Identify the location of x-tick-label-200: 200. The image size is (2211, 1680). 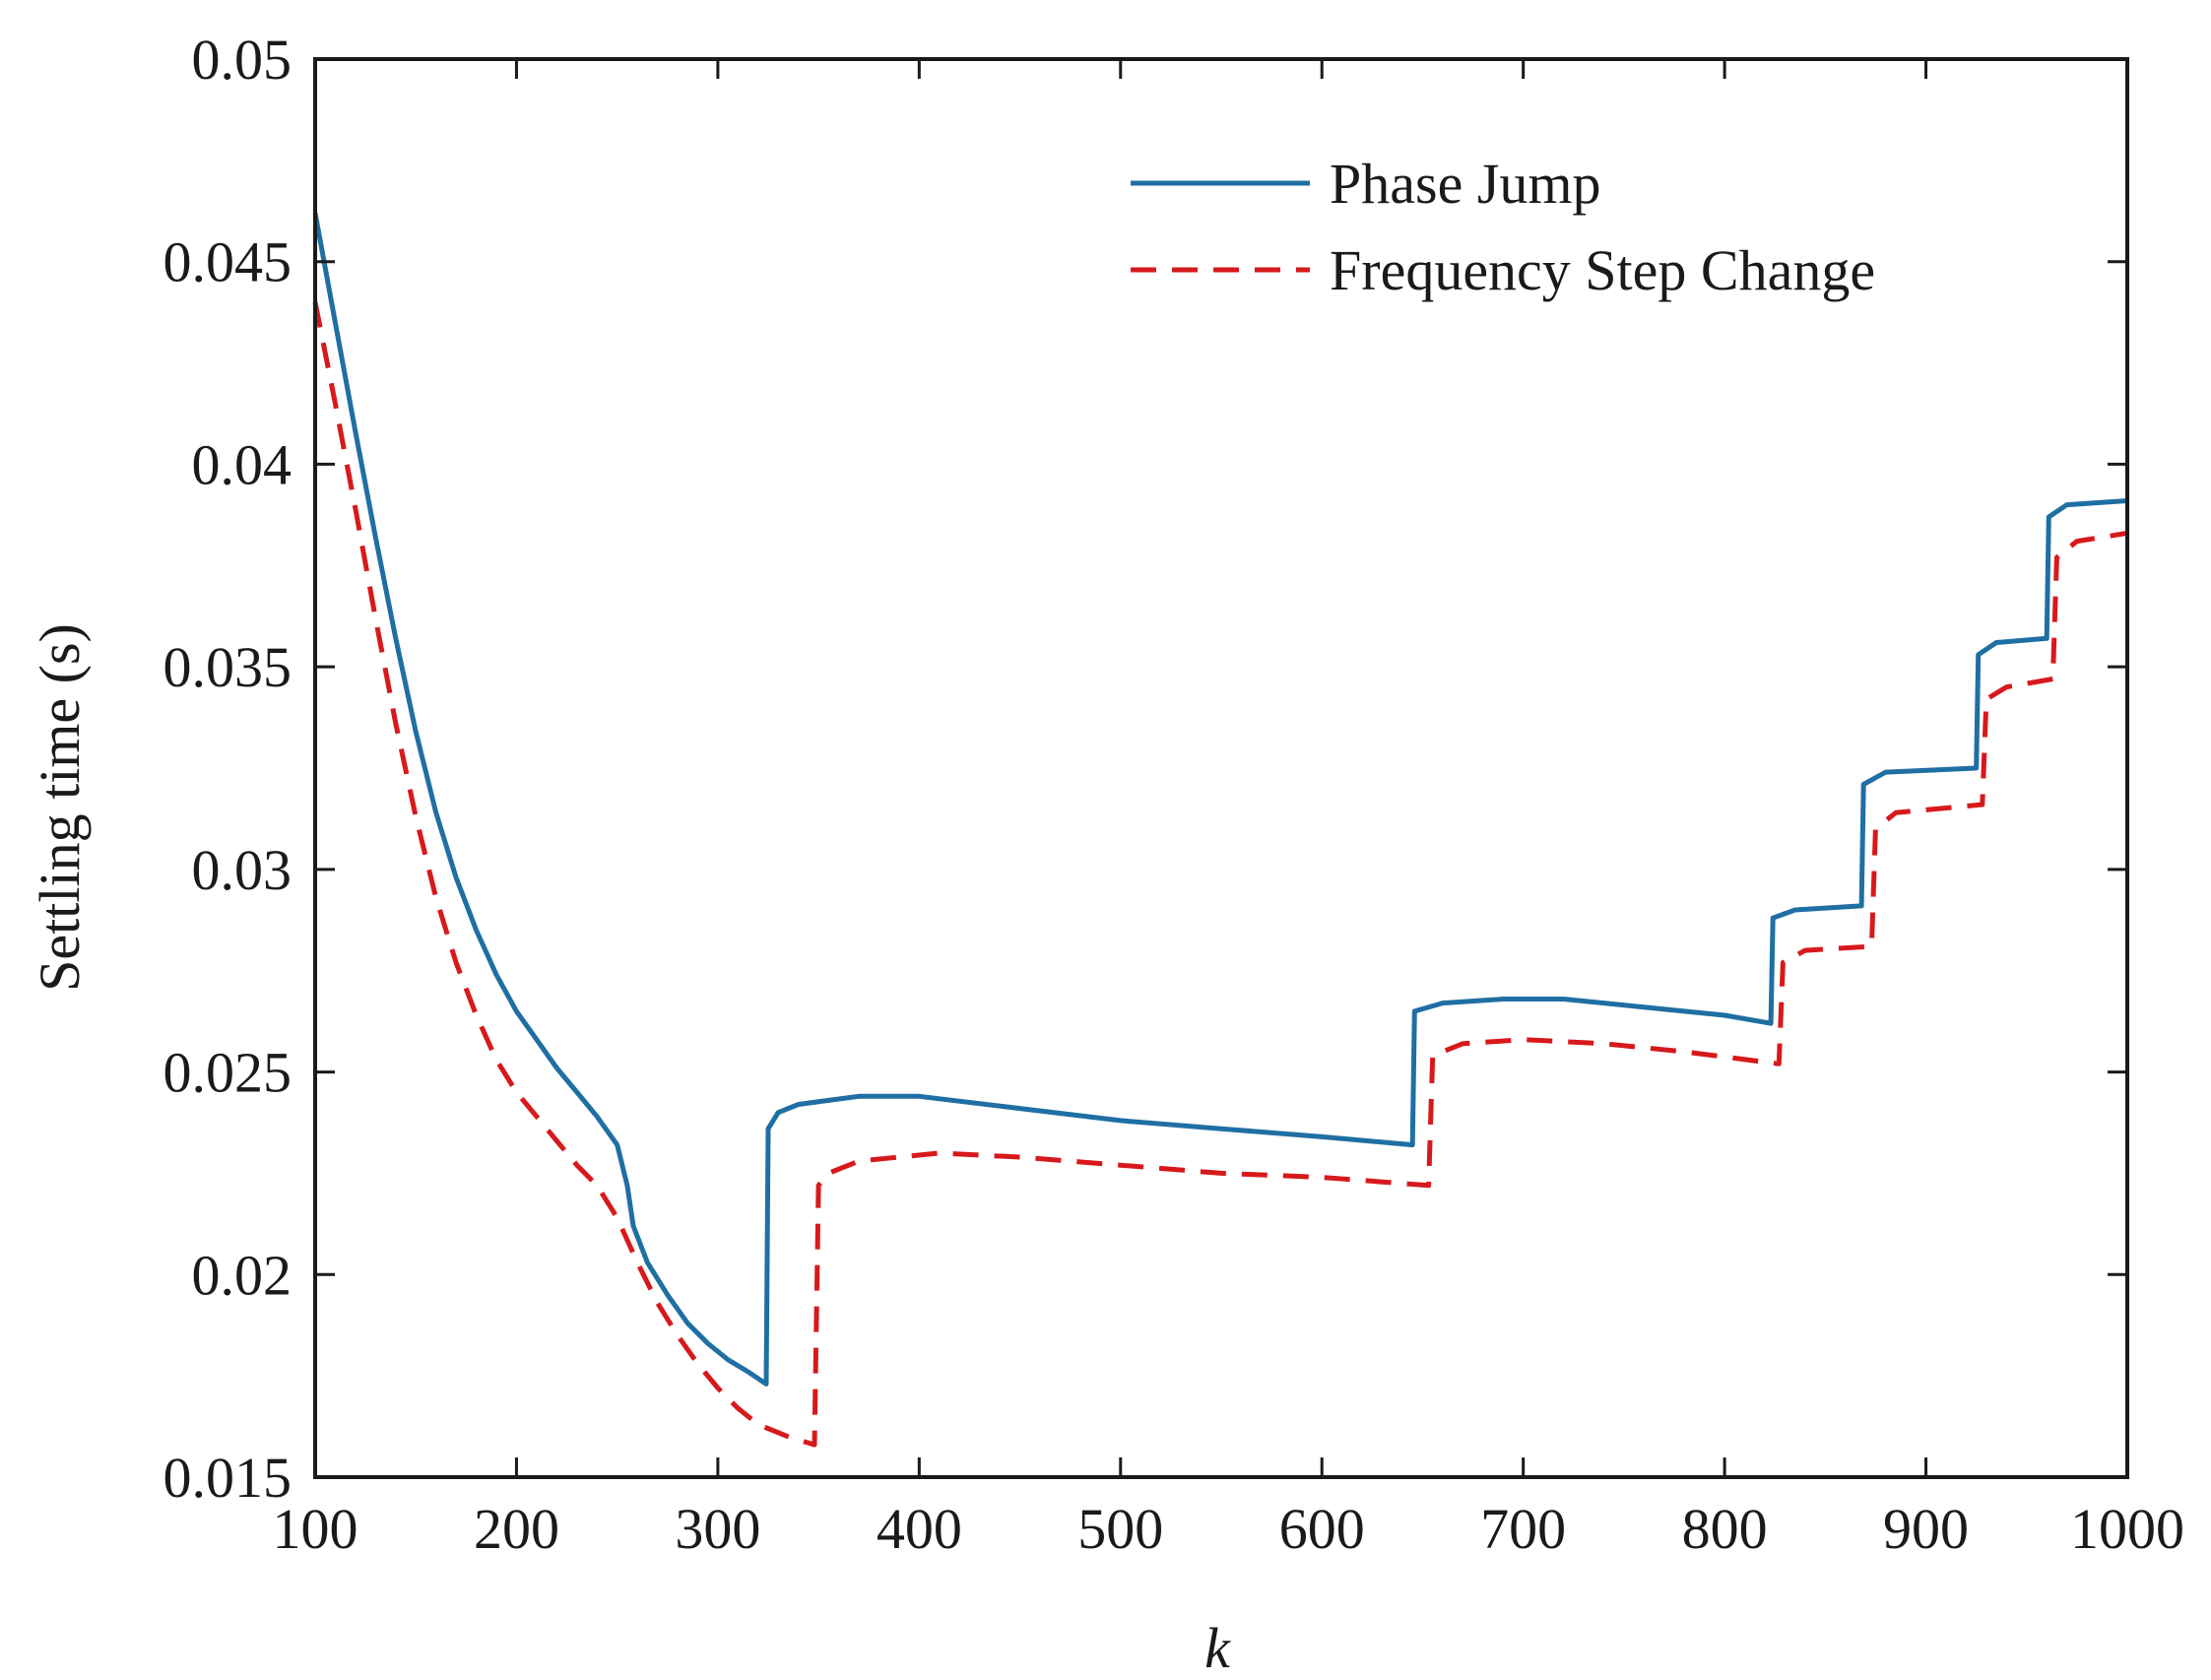
(516, 1529).